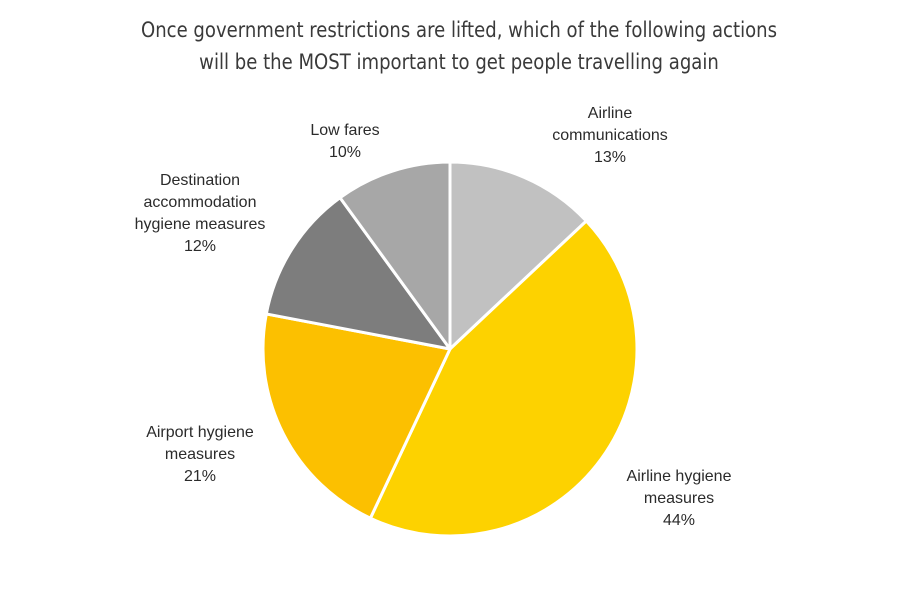 Image resolution: width=918 pixels, height=593 pixels. Describe the element at coordinates (200, 476) in the screenshot. I see `slice-value-airport-hygiene-measures: 21%` at that location.